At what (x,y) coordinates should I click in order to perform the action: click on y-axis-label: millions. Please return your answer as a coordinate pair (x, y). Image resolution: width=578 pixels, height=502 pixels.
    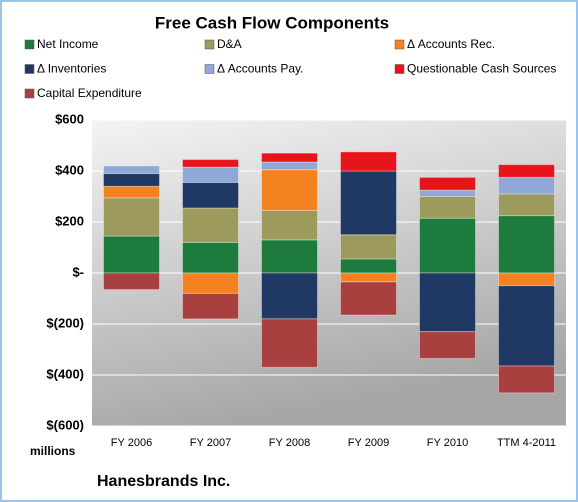
    Looking at the image, I should click on (53, 451).